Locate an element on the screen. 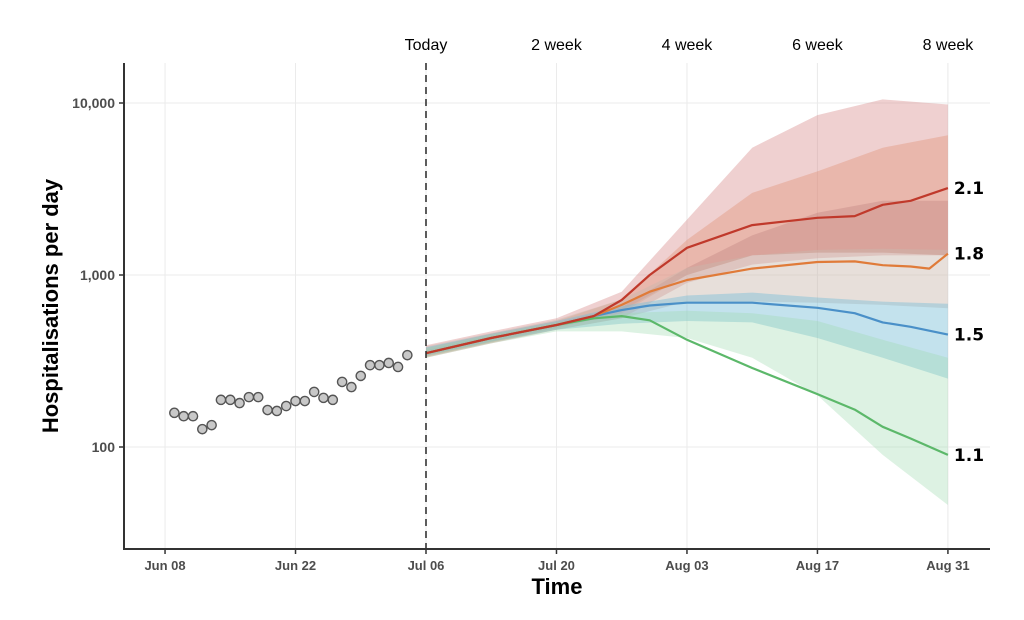 This screenshot has width=1024, height=620. observed-points is located at coordinates (291, 392).